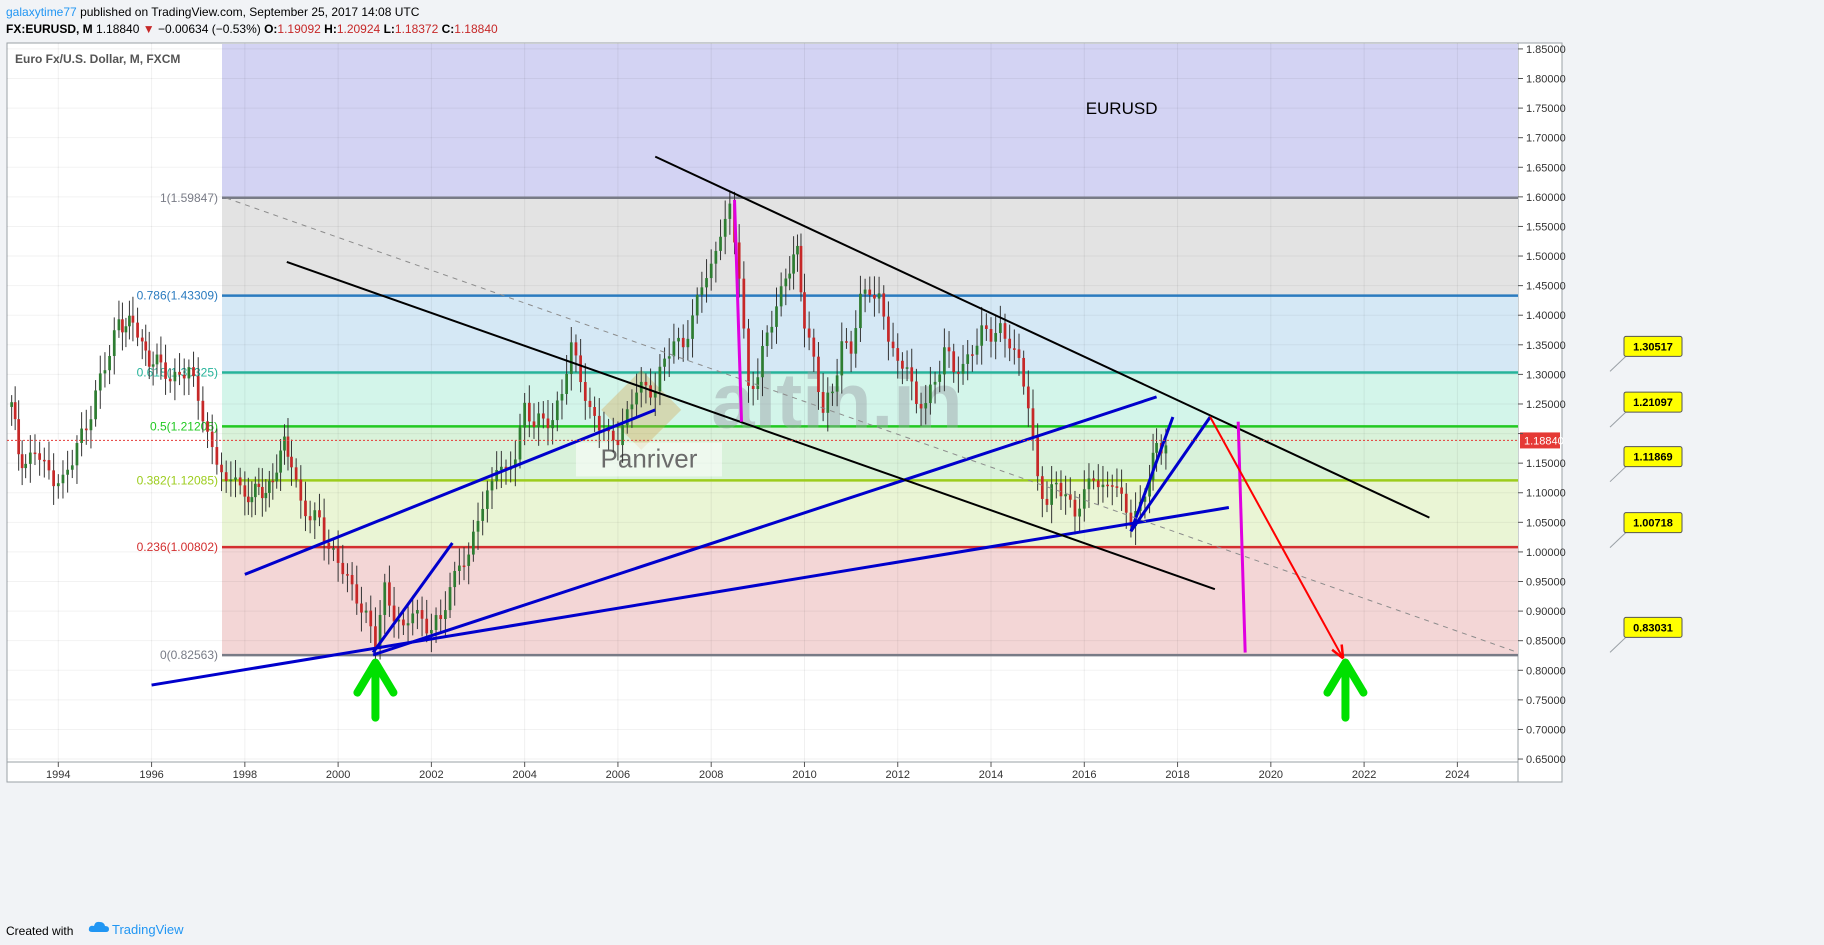 This screenshot has width=1824, height=945. What do you see at coordinates (898, 775) in the screenshot?
I see `x-tick-label: 2012` at bounding box center [898, 775].